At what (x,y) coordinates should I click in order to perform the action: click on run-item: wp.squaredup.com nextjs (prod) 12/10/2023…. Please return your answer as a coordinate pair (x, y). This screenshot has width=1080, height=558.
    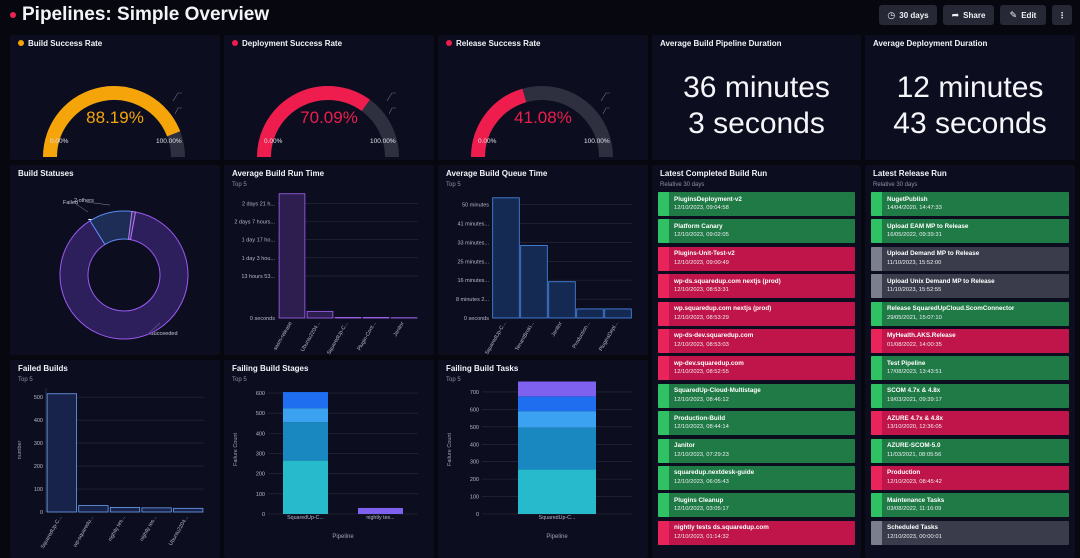
    Looking at the image, I should click on (756, 313).